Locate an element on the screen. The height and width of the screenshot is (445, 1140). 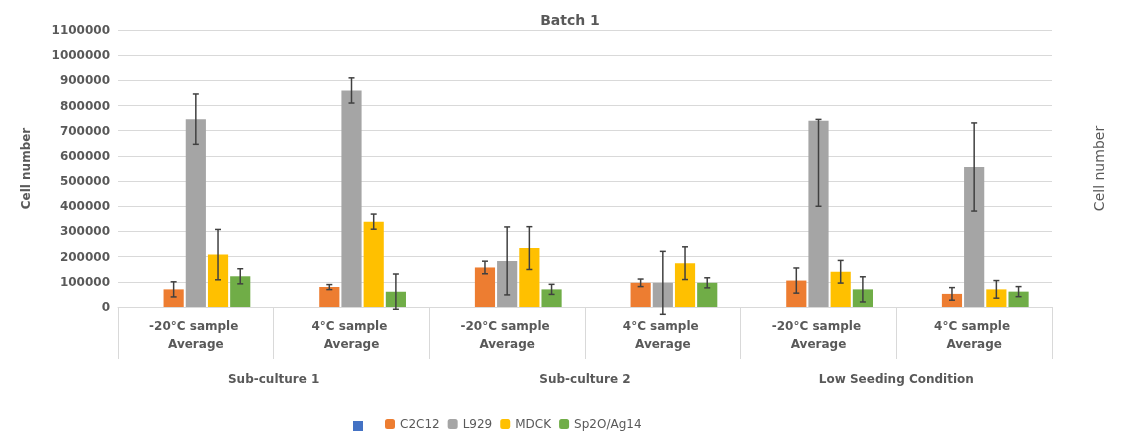
legend-label: L929 is located at coordinates (477, 424).